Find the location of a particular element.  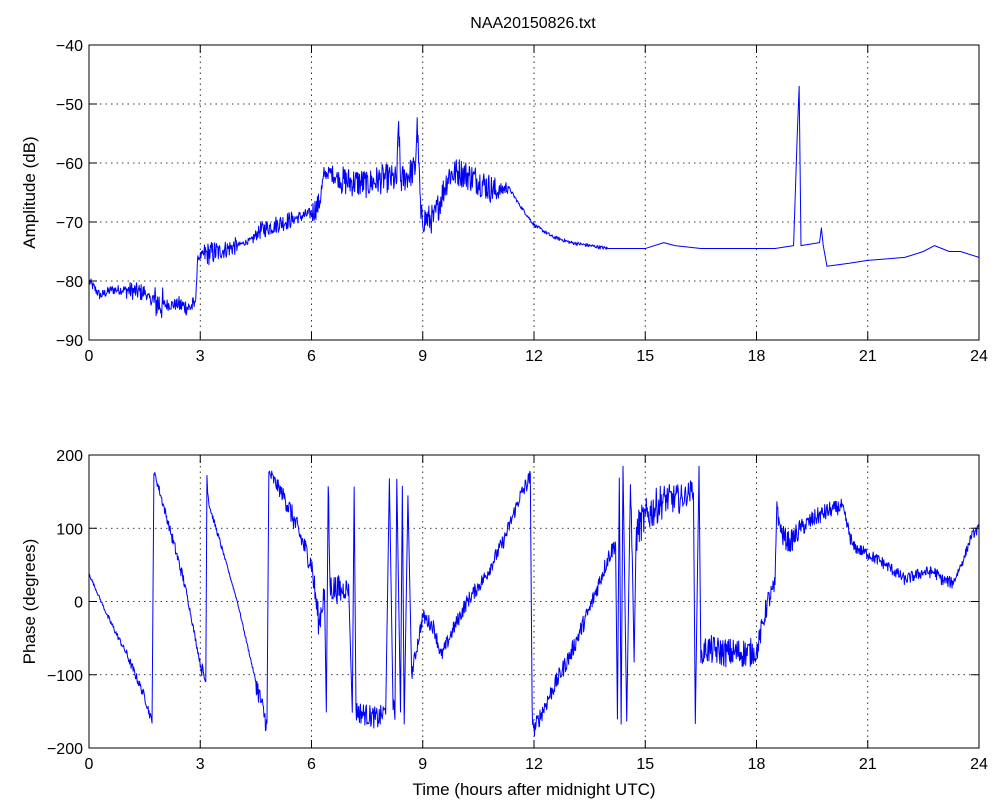

amplitude-x-tick-label: 15 is located at coordinates (645, 356).